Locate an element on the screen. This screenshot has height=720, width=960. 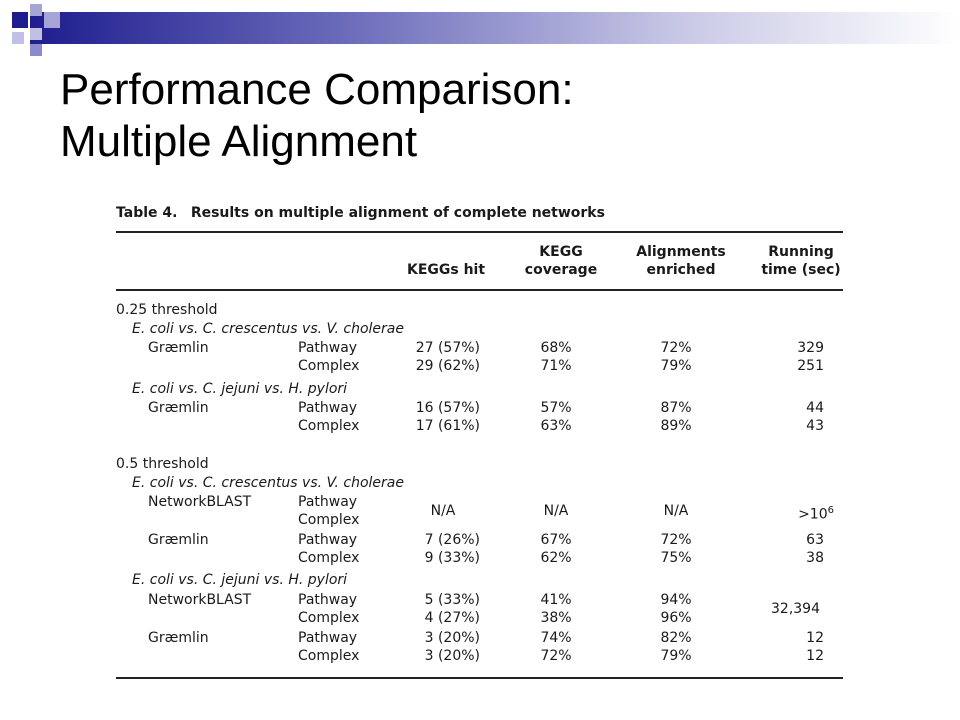
threshold-label: 0.25 threshold is located at coordinates (167, 310).